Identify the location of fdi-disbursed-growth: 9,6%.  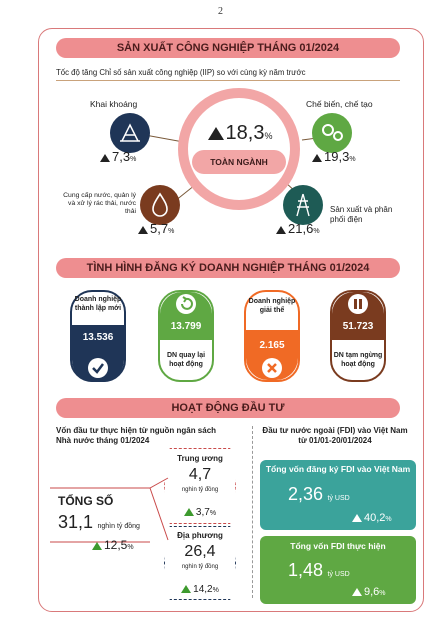
(369, 591).